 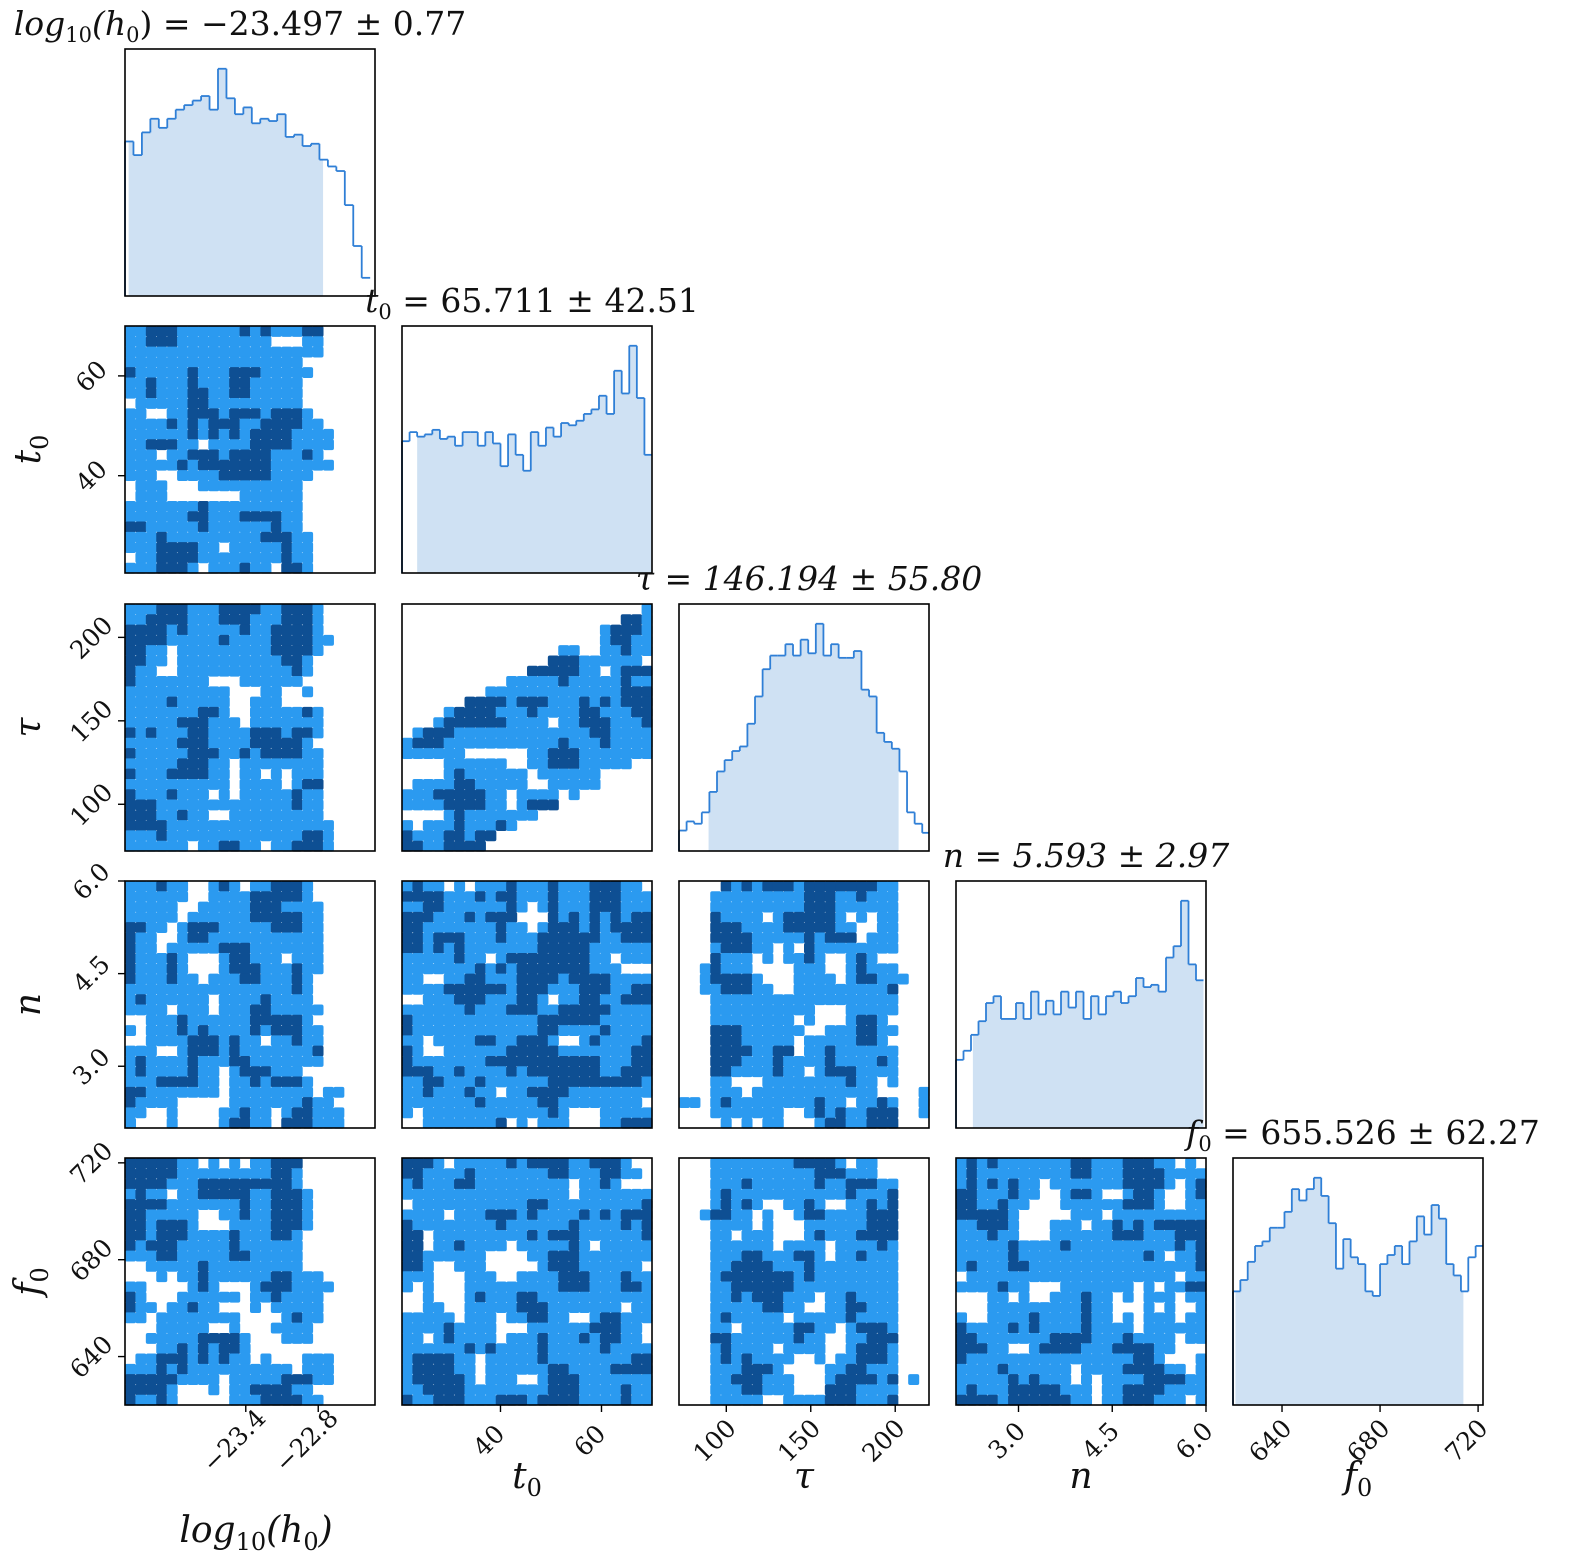 I want to click on x-tick-label: 40, so click(x=488, y=1440).